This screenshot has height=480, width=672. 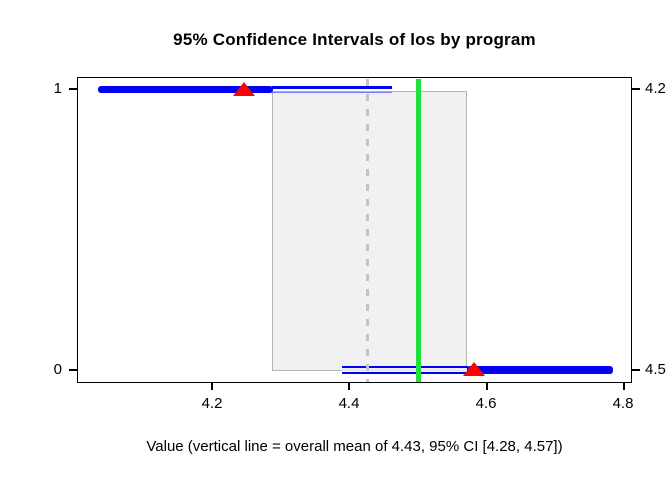 I want to click on x-tick-label-1: 4.2, so click(x=212, y=403).